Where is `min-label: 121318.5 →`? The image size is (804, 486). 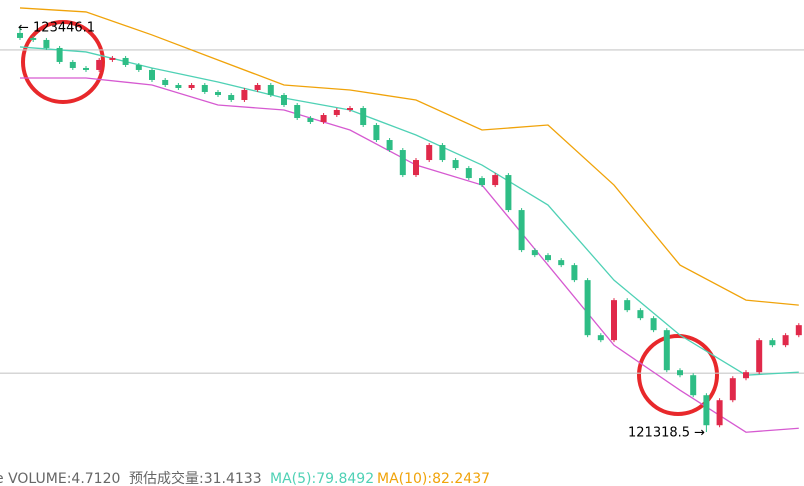 min-label: 121318.5 → is located at coordinates (666, 433).